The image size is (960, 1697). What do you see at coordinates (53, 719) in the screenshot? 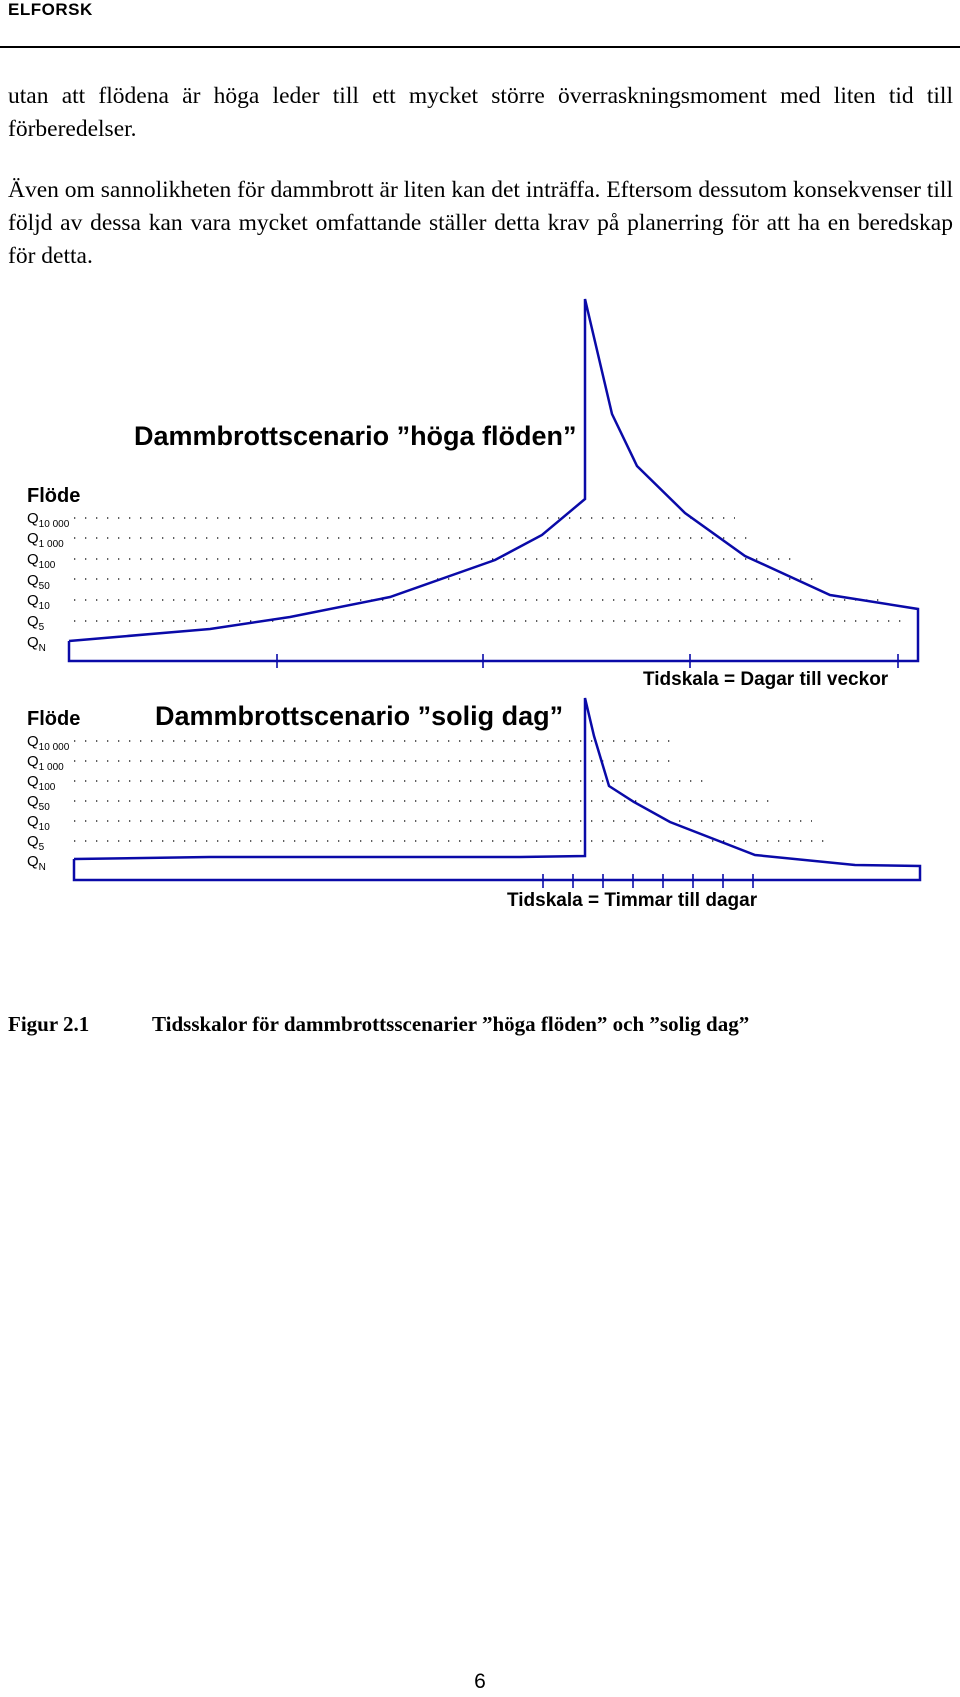
I see `chart-sunny-day-y-axis-label: Flöde` at bounding box center [53, 719].